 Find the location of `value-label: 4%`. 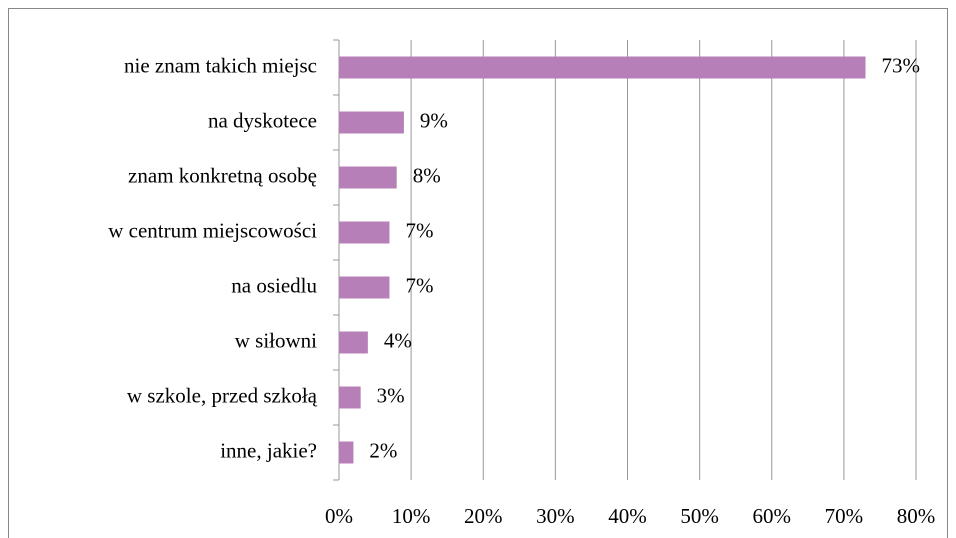

value-label: 4% is located at coordinates (398, 340).